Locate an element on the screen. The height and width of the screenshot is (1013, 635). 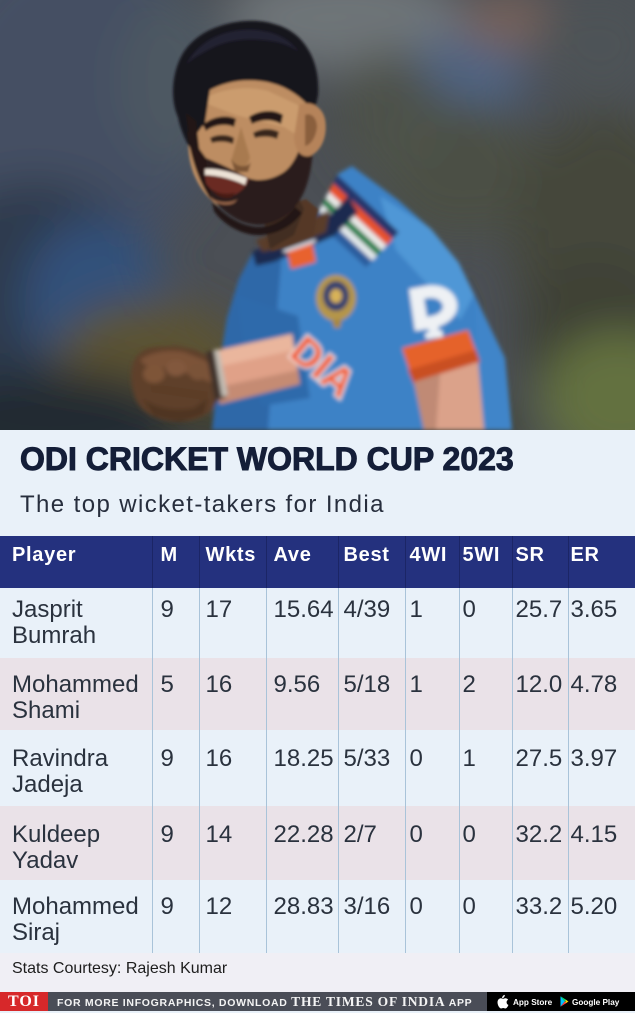
svg-text: Google Play is located at coordinates (596, 1002).